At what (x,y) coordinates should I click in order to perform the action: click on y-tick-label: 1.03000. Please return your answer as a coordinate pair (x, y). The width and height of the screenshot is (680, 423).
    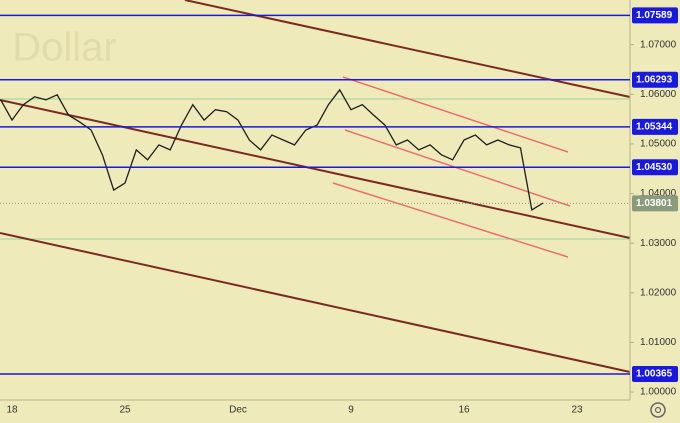
    Looking at the image, I should click on (658, 243).